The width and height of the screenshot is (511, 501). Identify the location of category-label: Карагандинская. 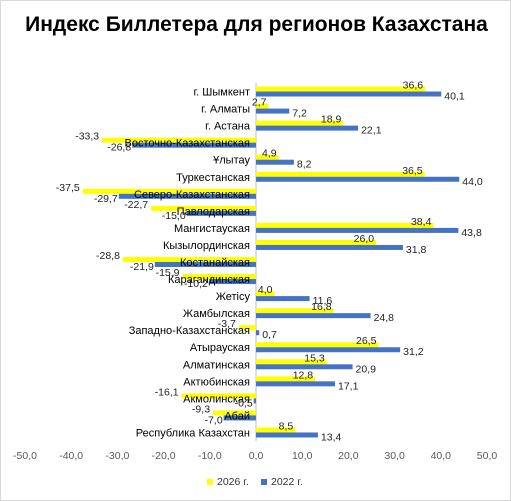
(209, 280).